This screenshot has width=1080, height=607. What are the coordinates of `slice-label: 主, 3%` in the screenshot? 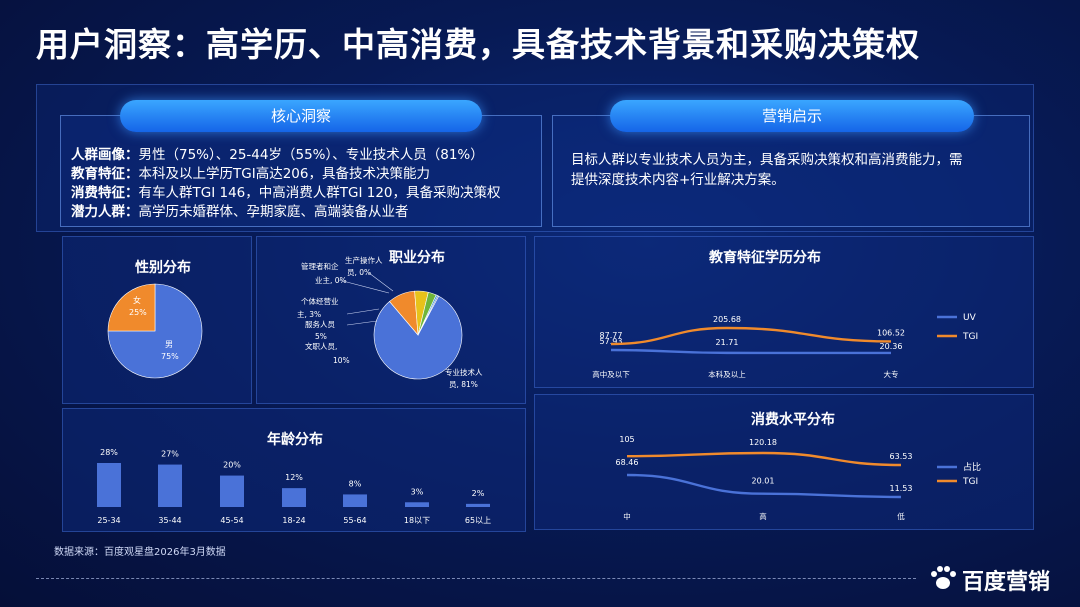 It's located at (309, 314).